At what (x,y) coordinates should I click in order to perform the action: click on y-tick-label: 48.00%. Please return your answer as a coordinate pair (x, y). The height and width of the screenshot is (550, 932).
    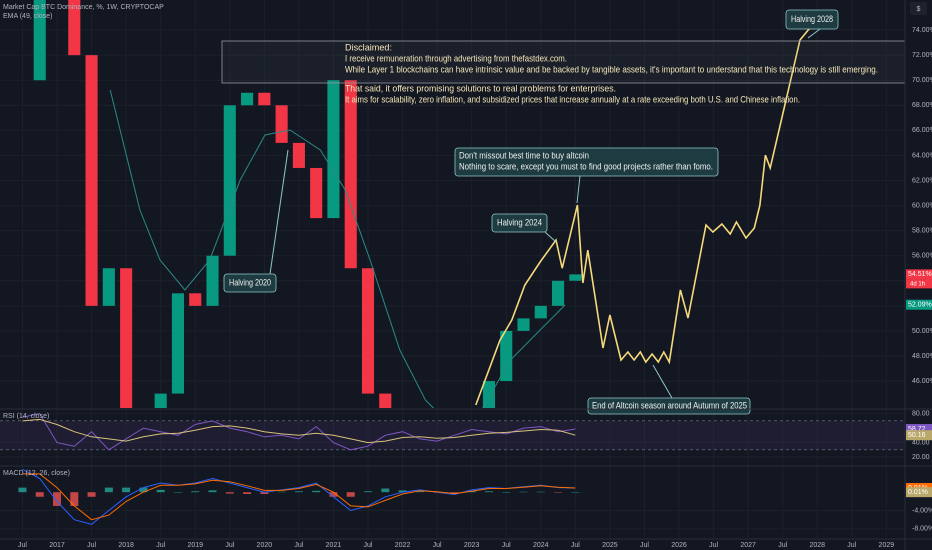
    Looking at the image, I should click on (922, 356).